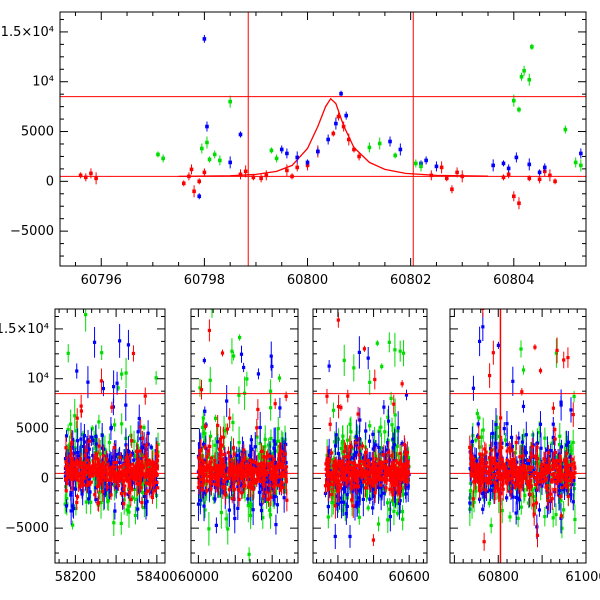 This screenshot has height=600, width=600. What do you see at coordinates (198, 577) in the screenshot?
I see `x-tick-label: 60000` at bounding box center [198, 577].